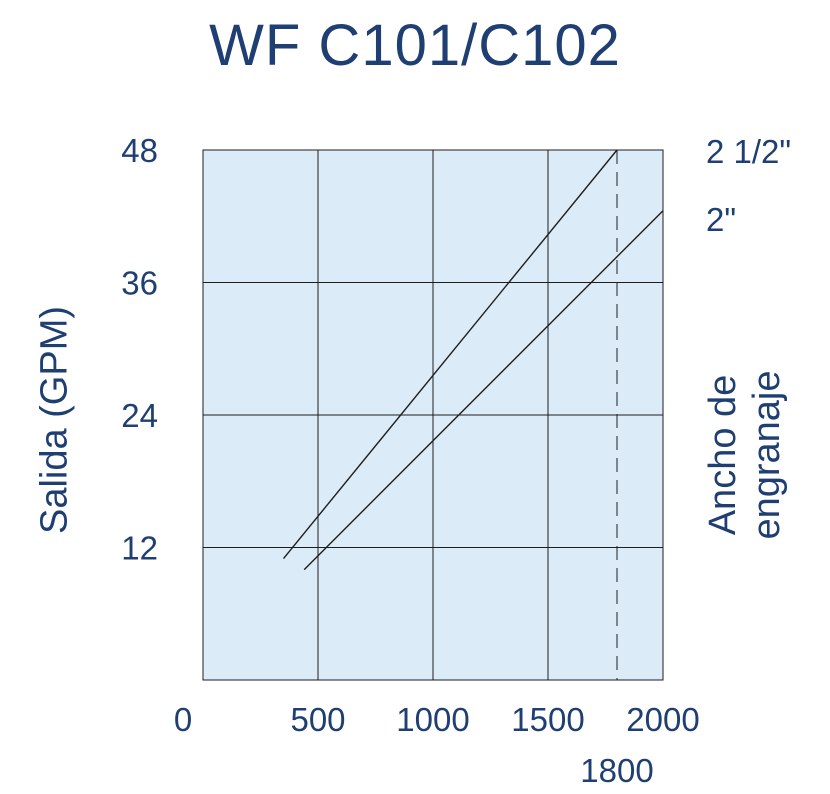  I want to click on x-tick-label: 0, so click(183, 719).